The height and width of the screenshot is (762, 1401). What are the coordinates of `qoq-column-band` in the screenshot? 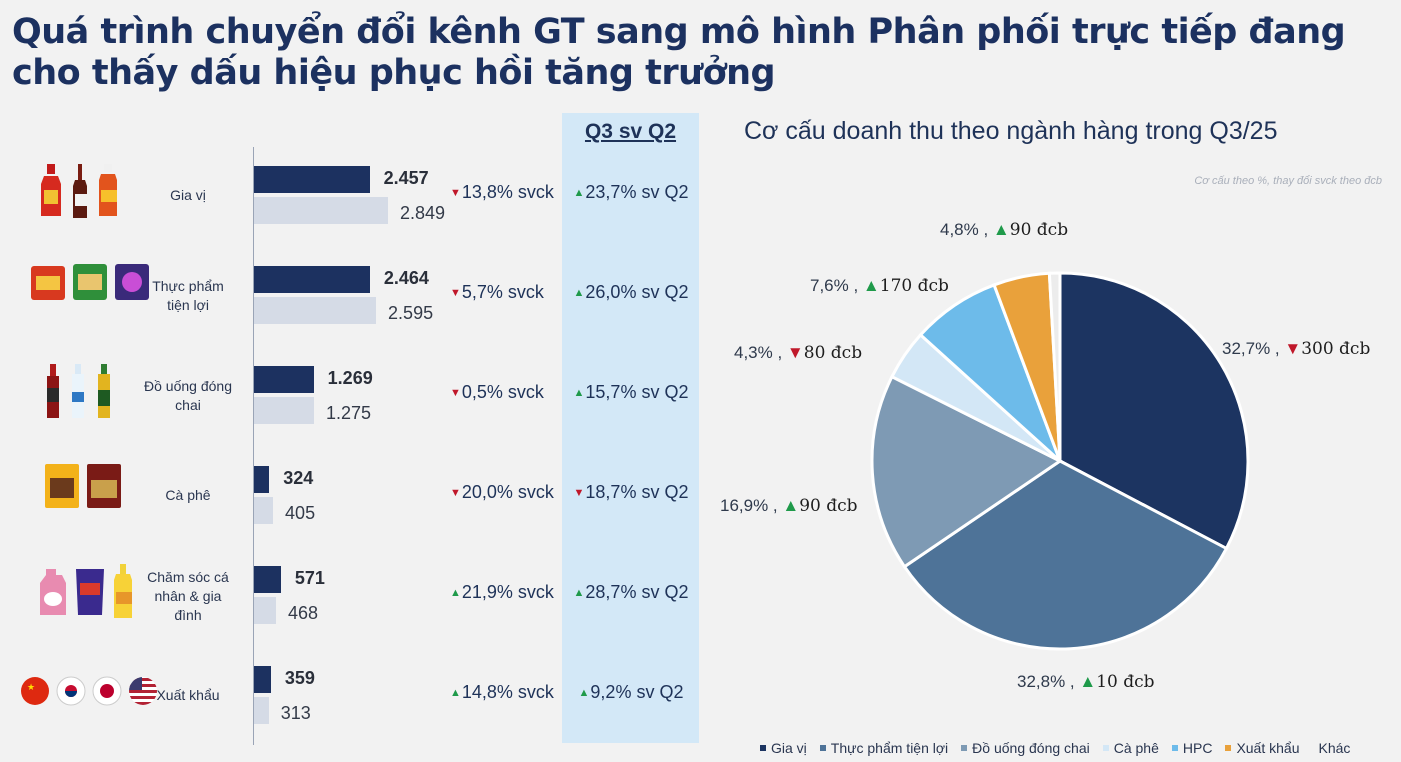 It's located at (630, 428).